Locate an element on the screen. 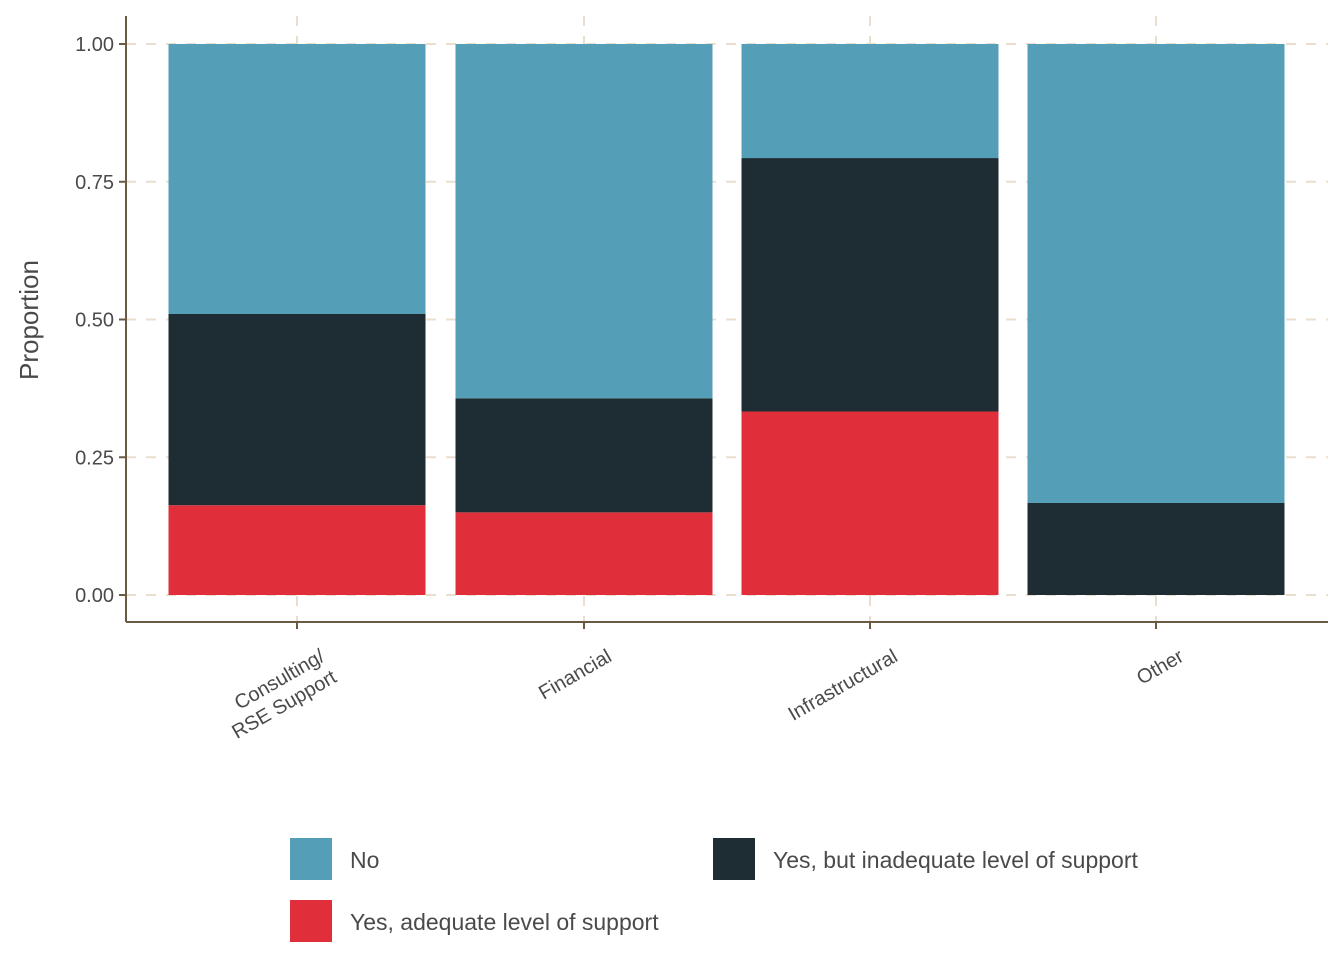  x-tick-label: Consulting/RSE Support is located at coordinates (278, 694).